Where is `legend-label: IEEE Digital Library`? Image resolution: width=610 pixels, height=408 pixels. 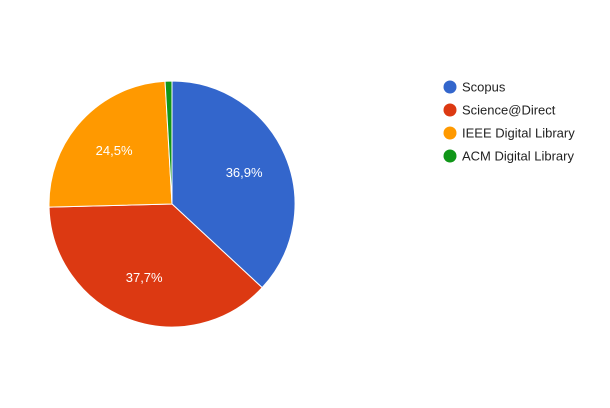
legend-label: IEEE Digital Library is located at coordinates (518, 133).